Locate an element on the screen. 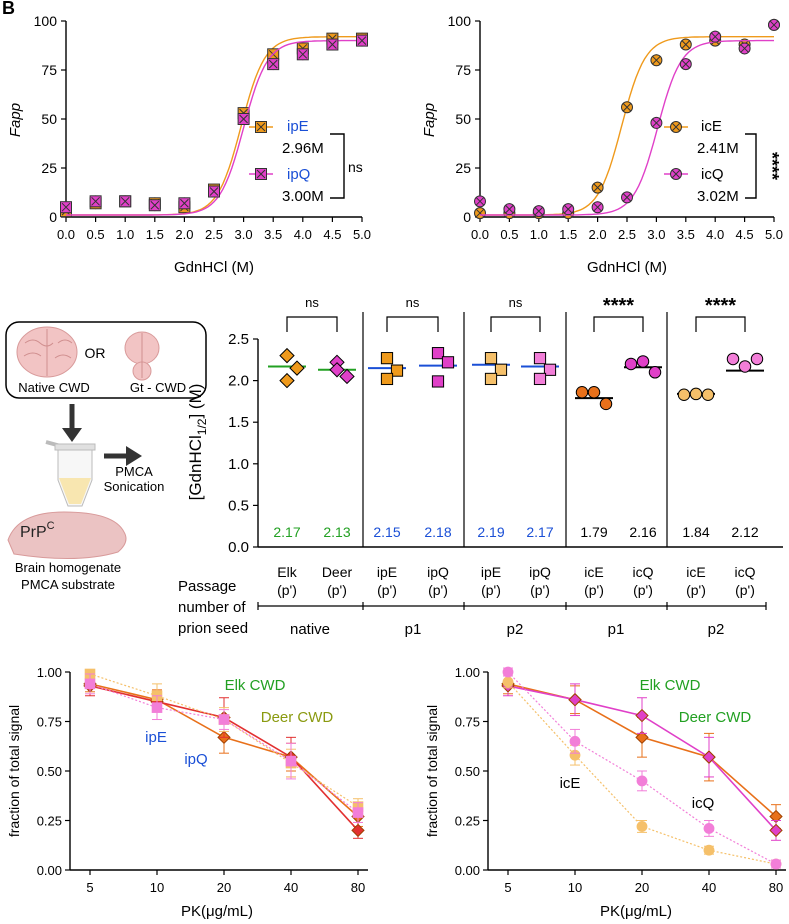 This screenshot has height=924, width=789. panel-a-legend-ipe: ipE is located at coordinates (298, 126).